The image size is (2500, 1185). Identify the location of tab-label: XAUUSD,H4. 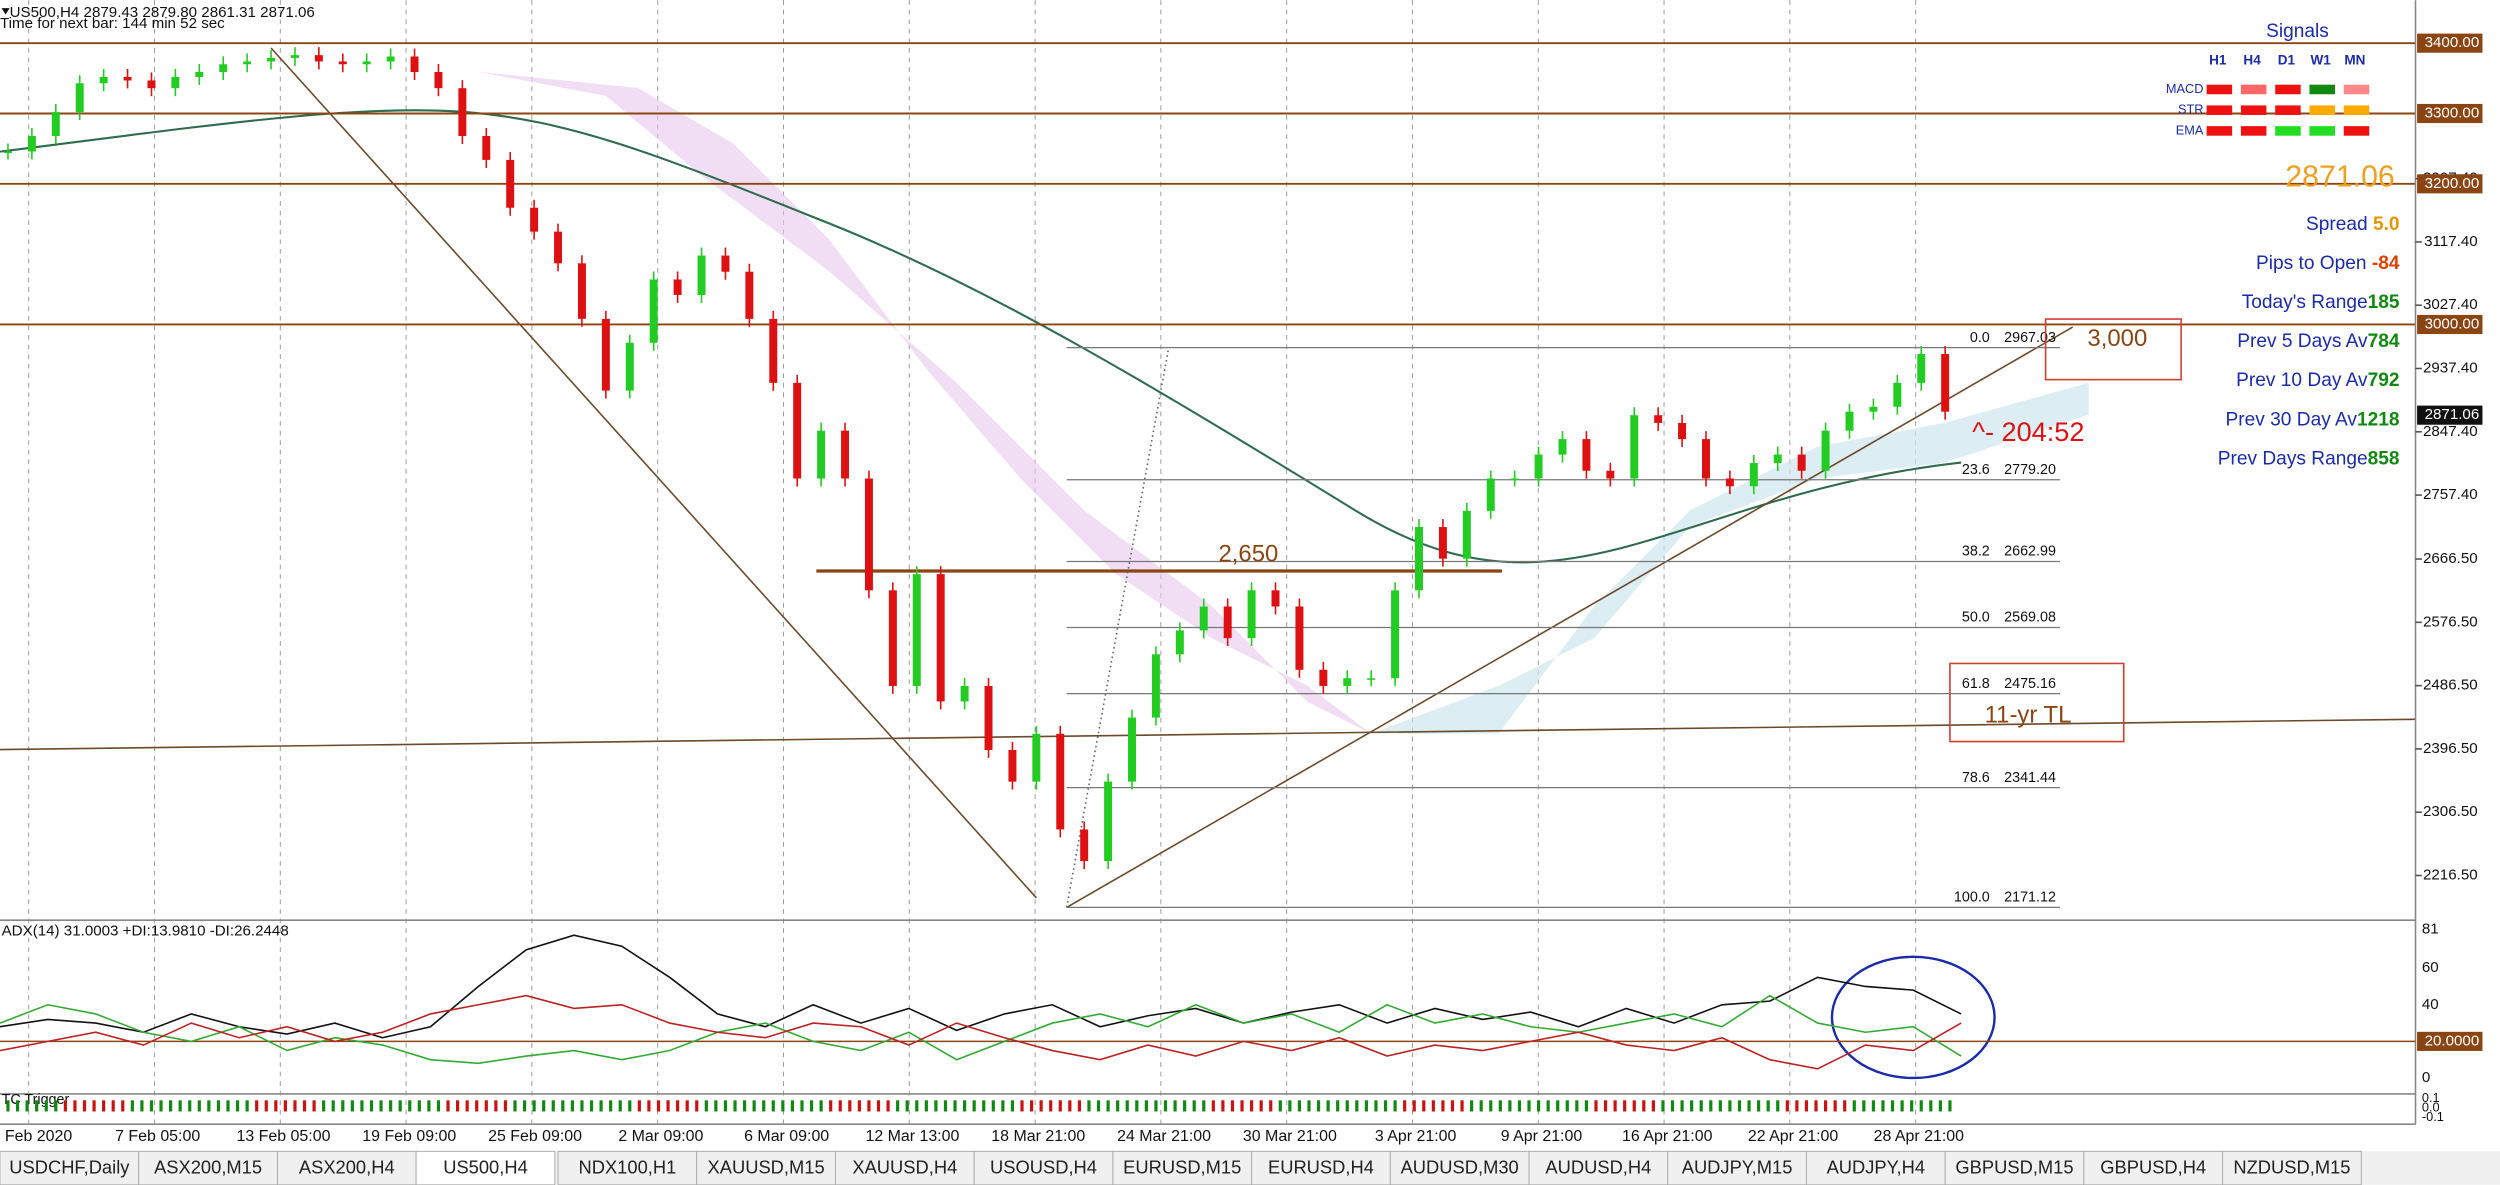
(904, 1167).